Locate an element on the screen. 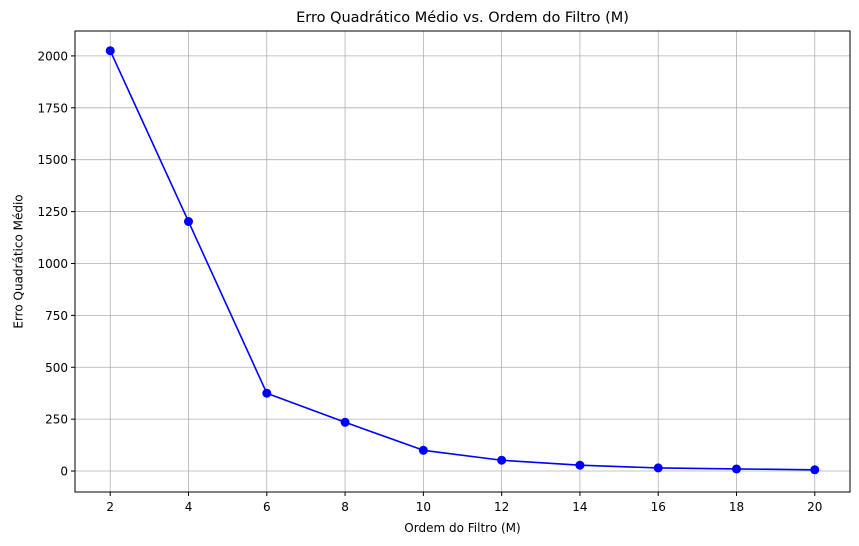 The height and width of the screenshot is (546, 859). y-tick-label: 750 is located at coordinates (56, 316).